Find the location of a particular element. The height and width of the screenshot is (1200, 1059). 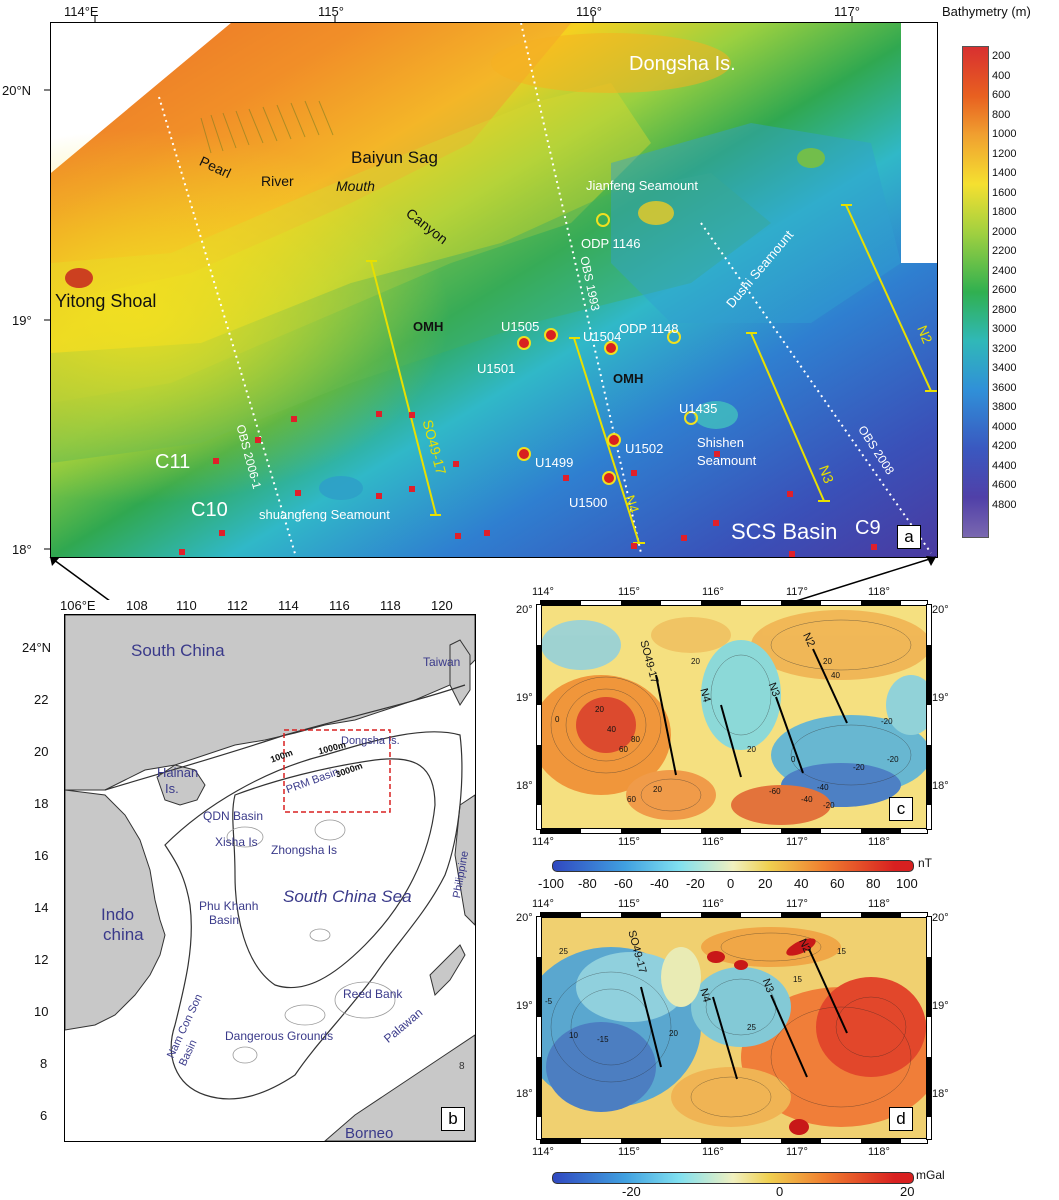

d-lon-top-116: 116° is located at coordinates (713, 904).